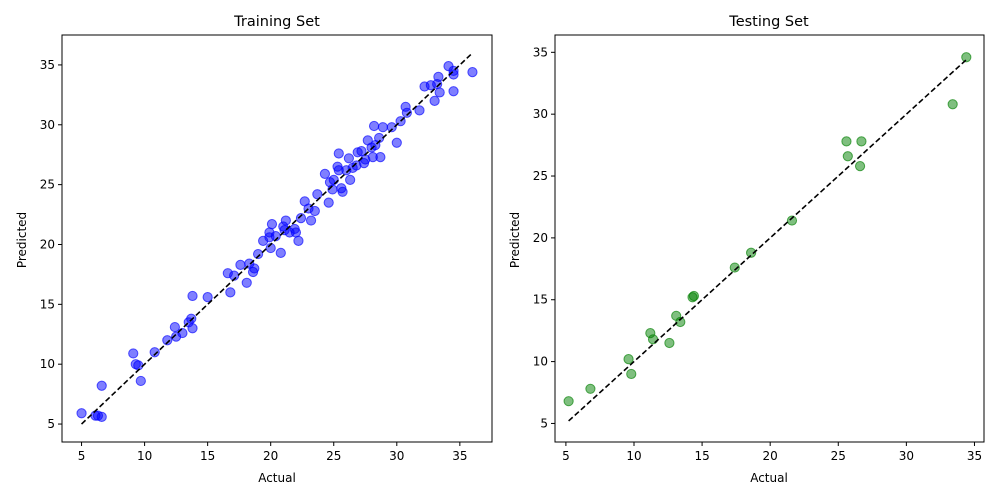  Describe the element at coordinates (515, 240) in the screenshot. I see `testing-y-axis-label: Predicted` at that location.